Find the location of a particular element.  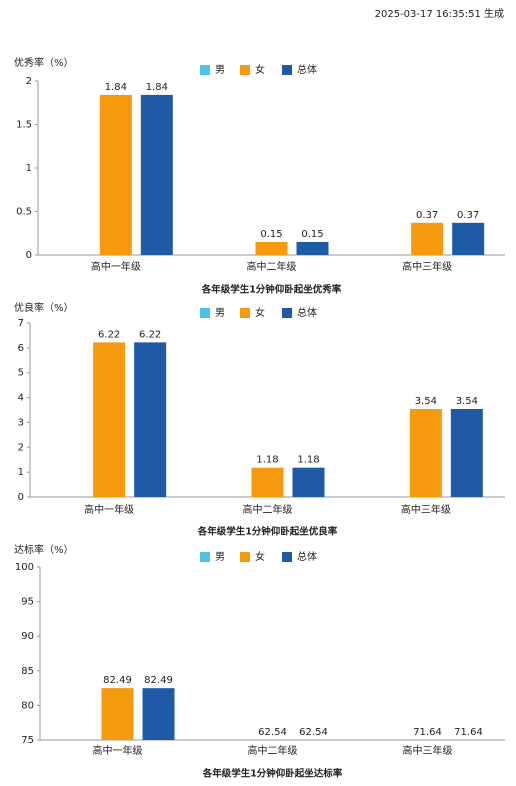

y-tick-label: 95 is located at coordinates (27, 602).